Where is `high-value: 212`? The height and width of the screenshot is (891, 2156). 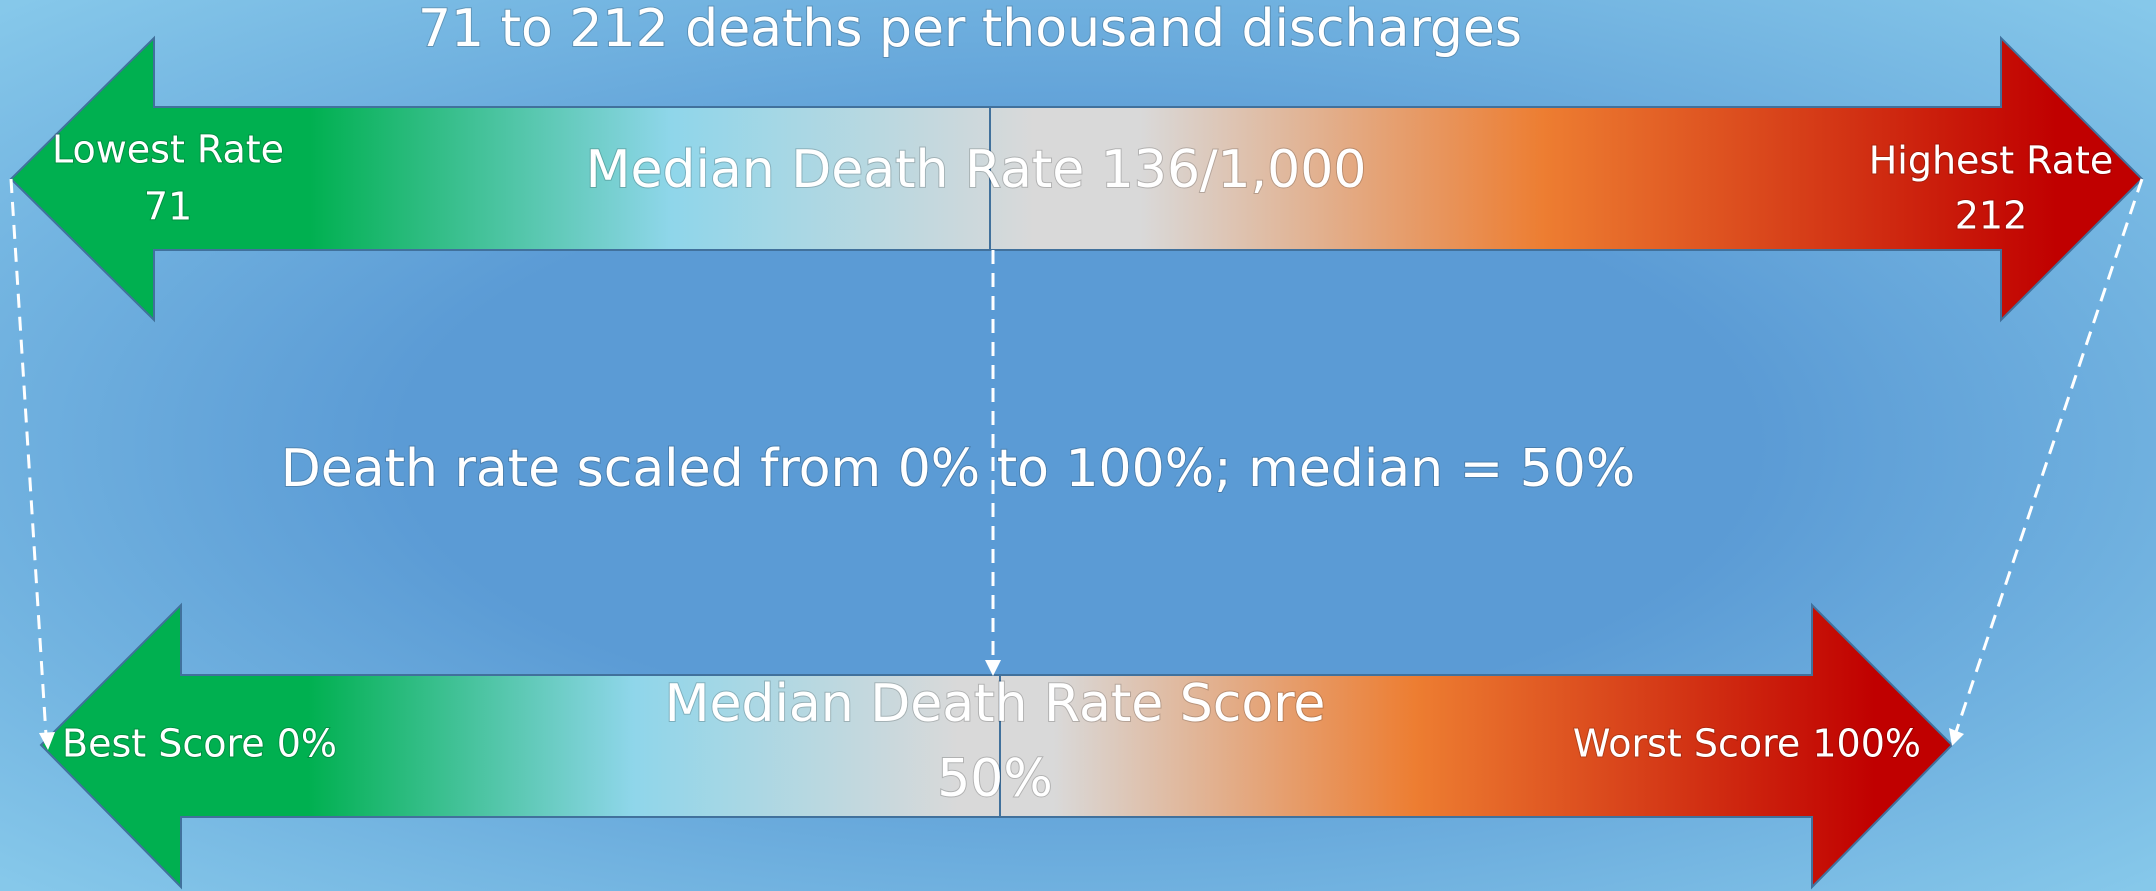 high-value: 212 is located at coordinates (1991, 216).